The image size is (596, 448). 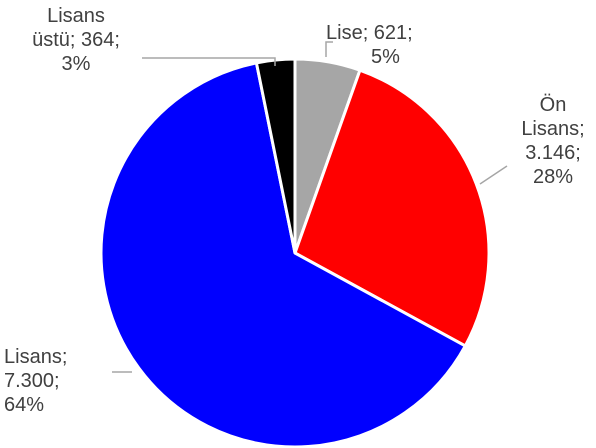 What do you see at coordinates (329, 49) in the screenshot?
I see `leader-line-lise` at bounding box center [329, 49].